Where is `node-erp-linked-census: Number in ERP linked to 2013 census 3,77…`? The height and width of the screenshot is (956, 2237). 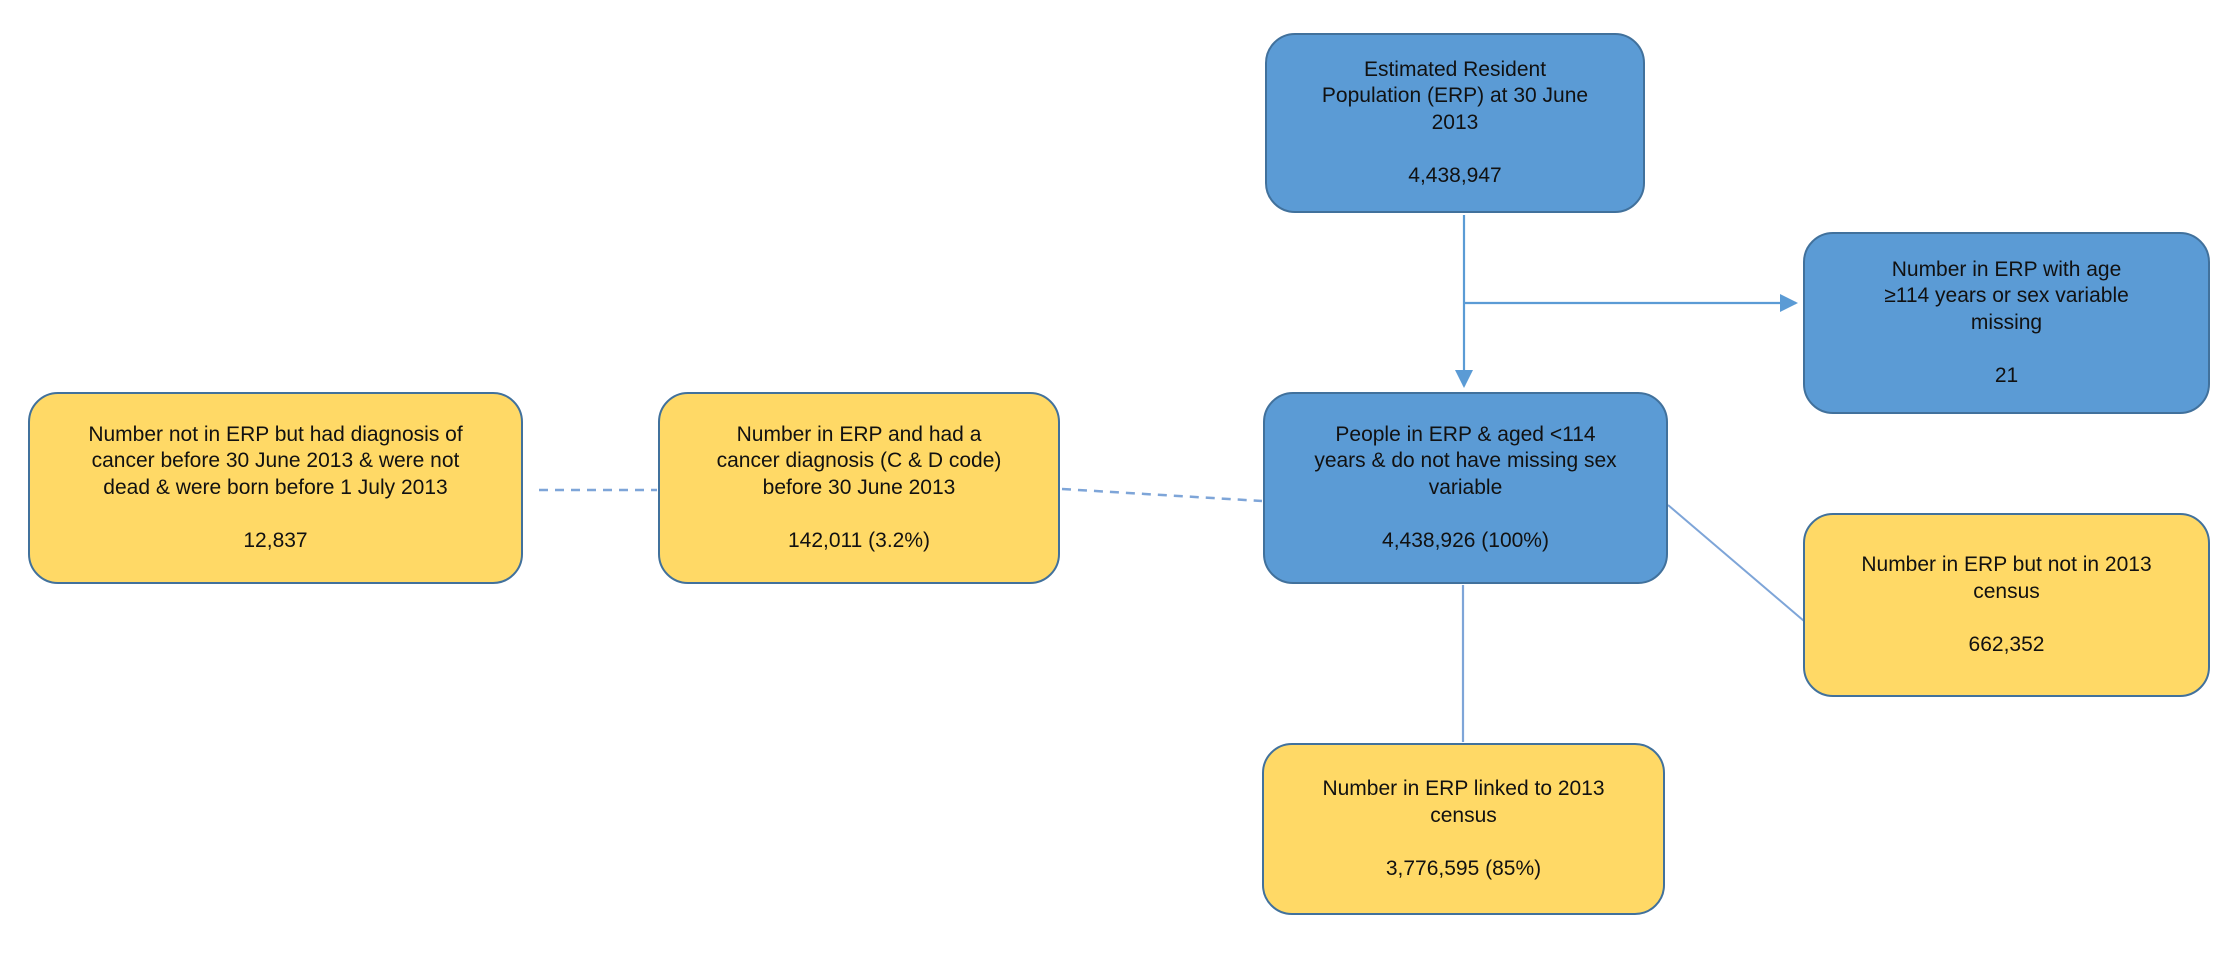
node-erp-linked-census: Number in ERP linked to 2013 census 3,77… is located at coordinates (1463, 829).